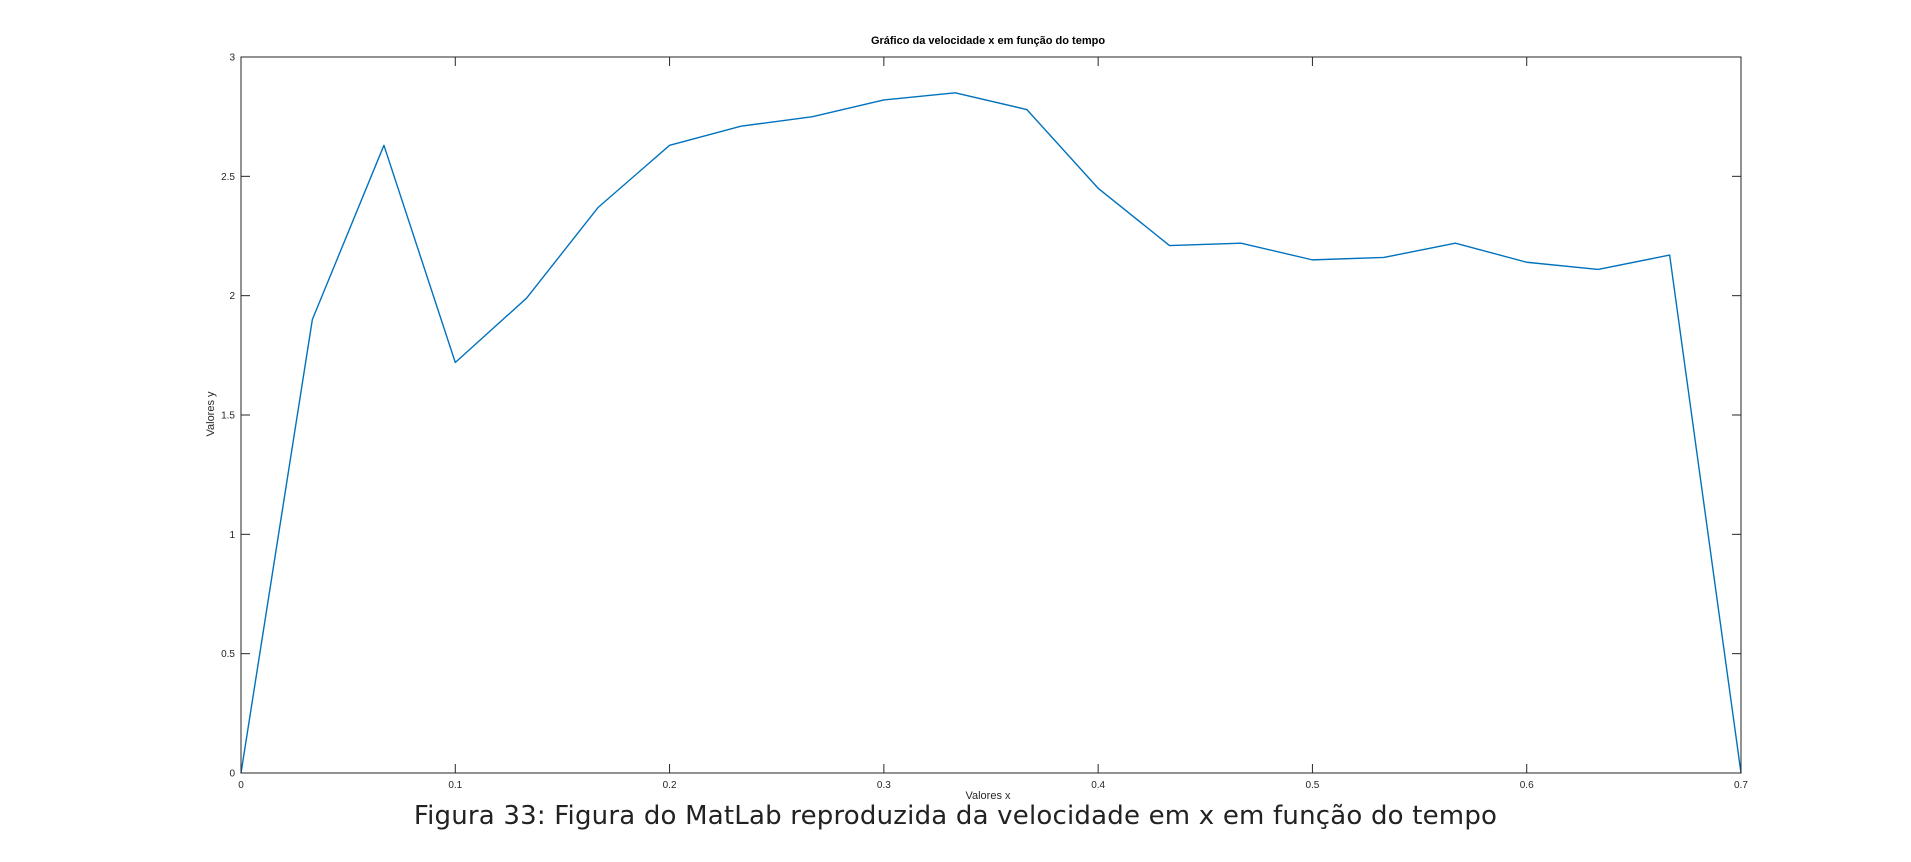  Describe the element at coordinates (1741, 785) in the screenshot. I see `x-tick-label: 0.7` at that location.